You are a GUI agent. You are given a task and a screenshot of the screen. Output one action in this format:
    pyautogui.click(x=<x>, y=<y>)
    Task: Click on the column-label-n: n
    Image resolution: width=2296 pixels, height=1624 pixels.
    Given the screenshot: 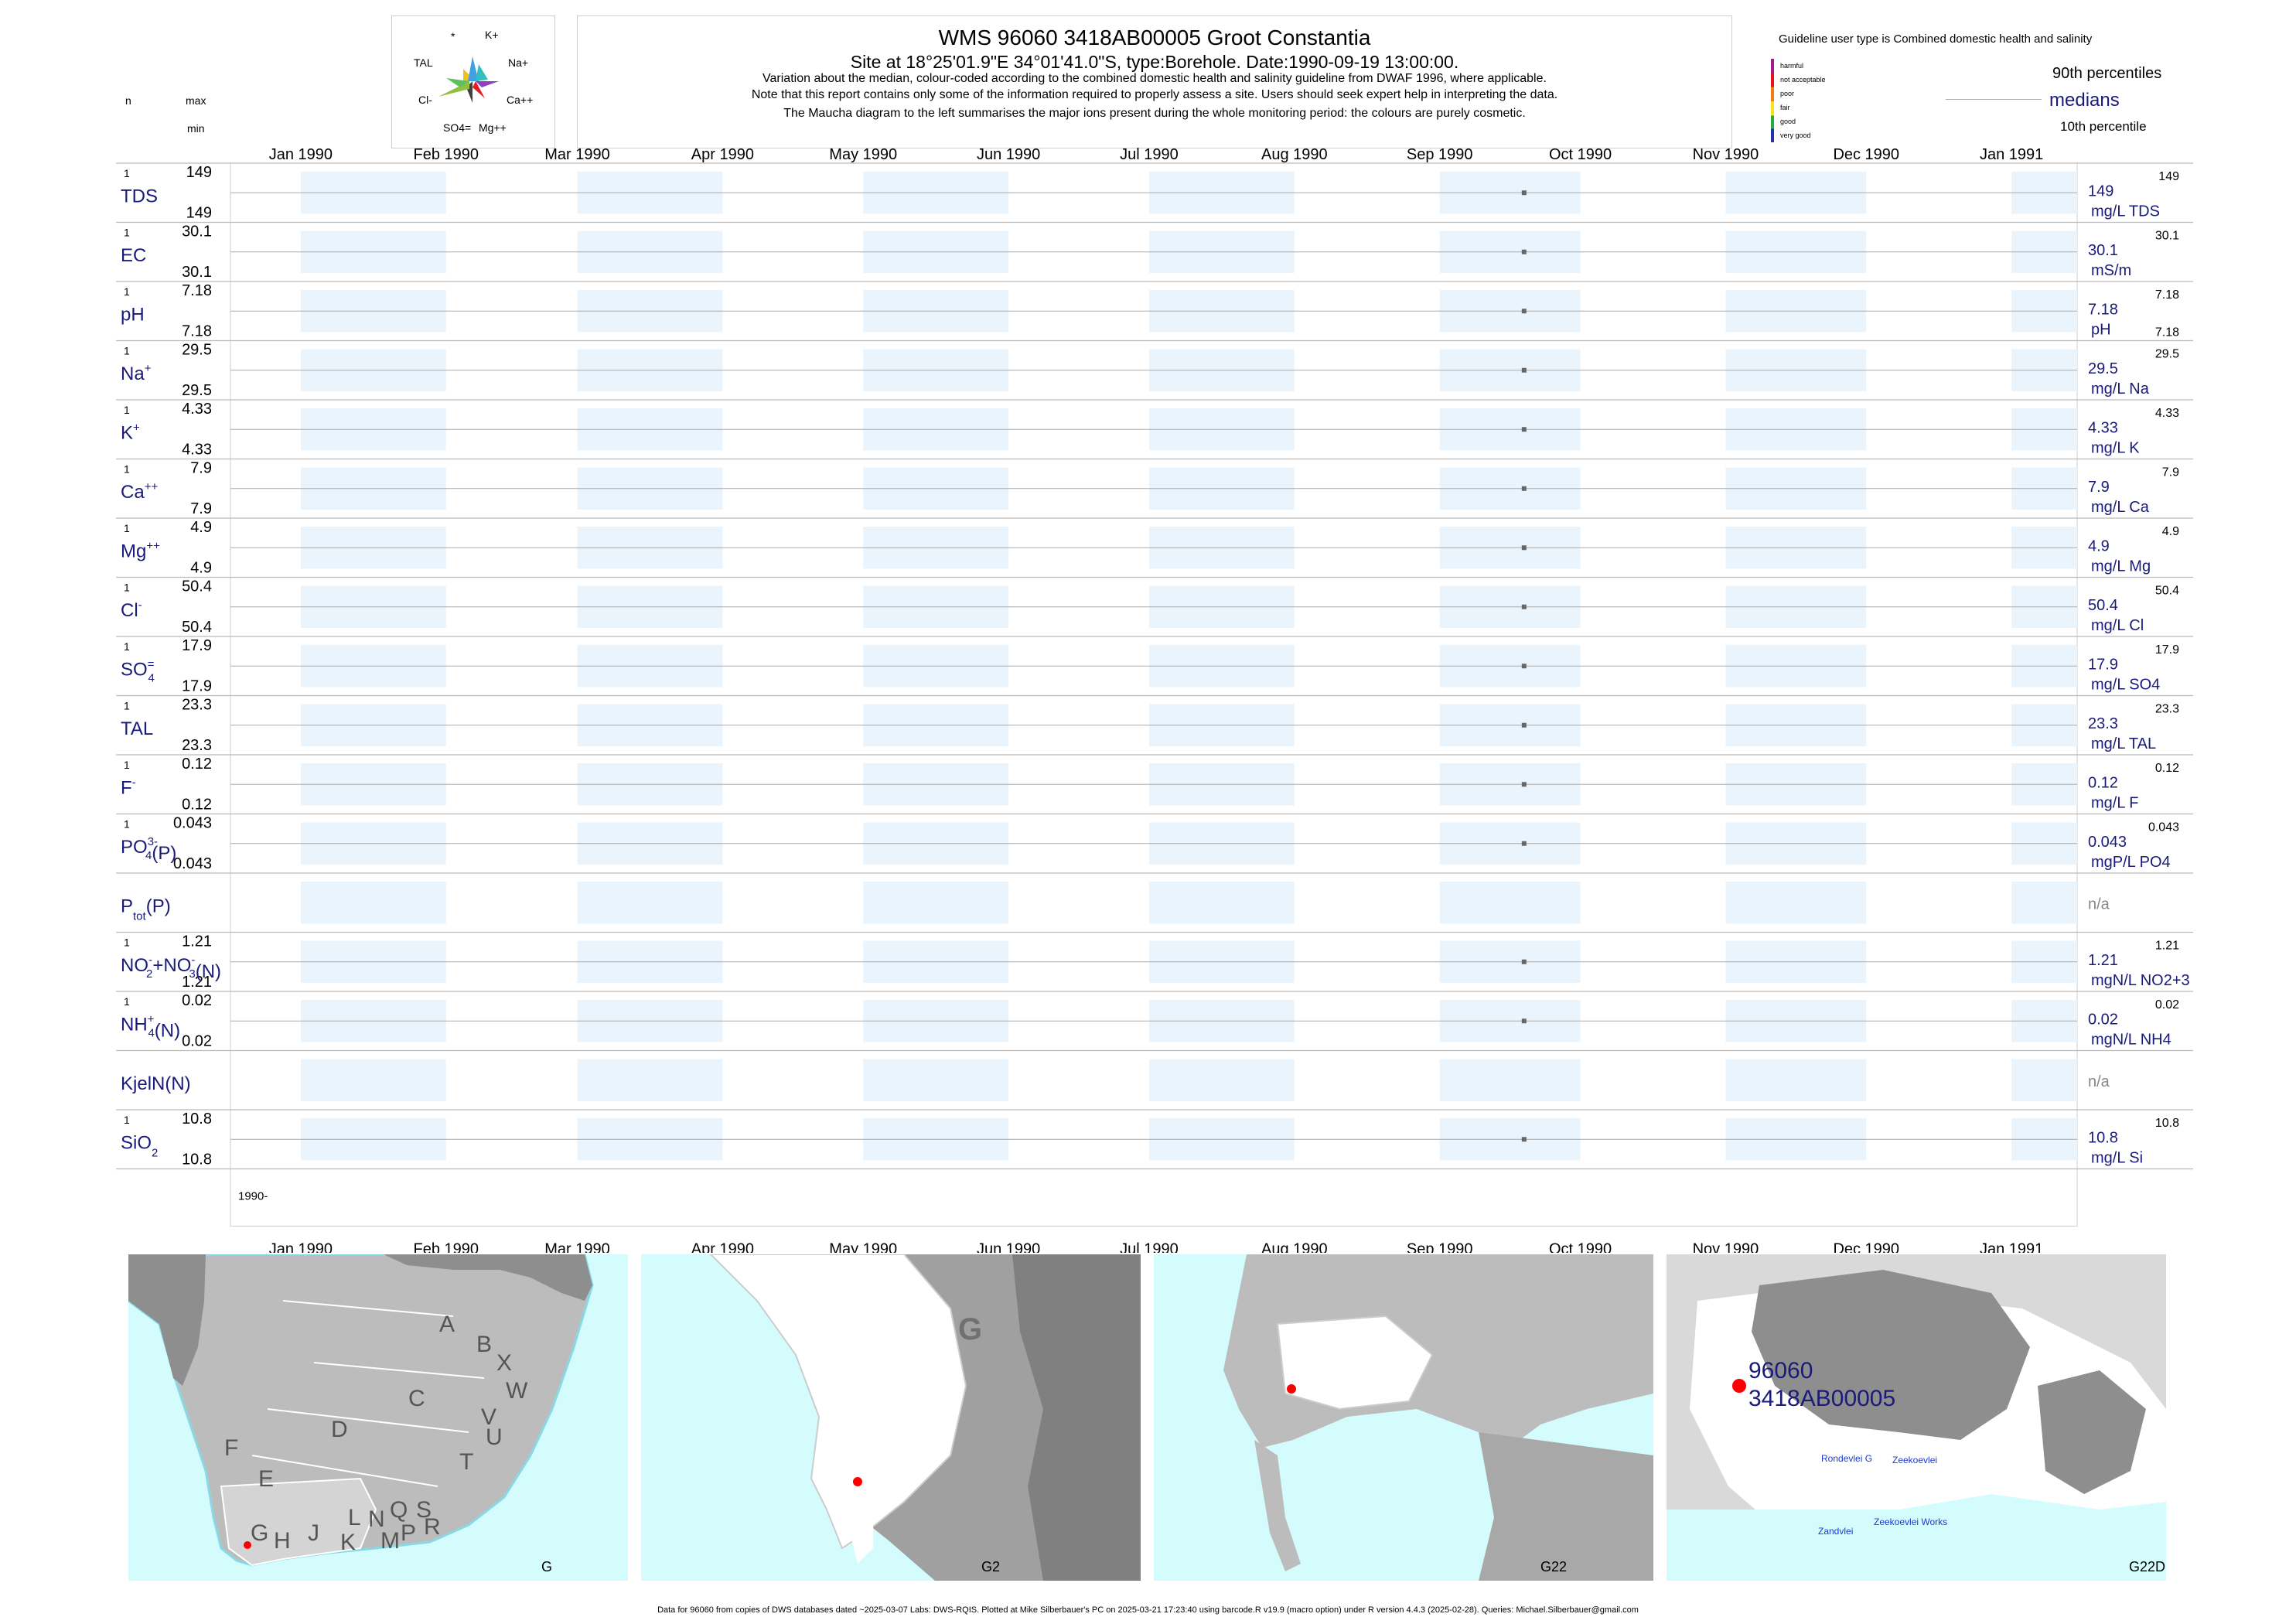 What is the action you would take?
    pyautogui.click(x=128, y=100)
    